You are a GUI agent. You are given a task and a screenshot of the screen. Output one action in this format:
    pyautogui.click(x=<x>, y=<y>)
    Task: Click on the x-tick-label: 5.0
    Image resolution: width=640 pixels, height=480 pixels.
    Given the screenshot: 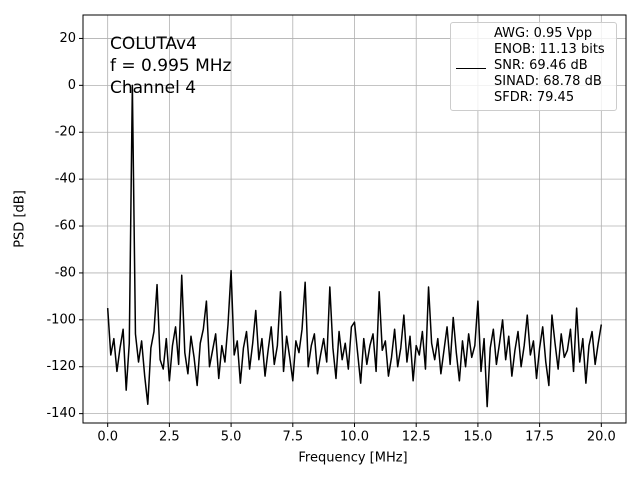 What is the action you would take?
    pyautogui.click(x=231, y=437)
    